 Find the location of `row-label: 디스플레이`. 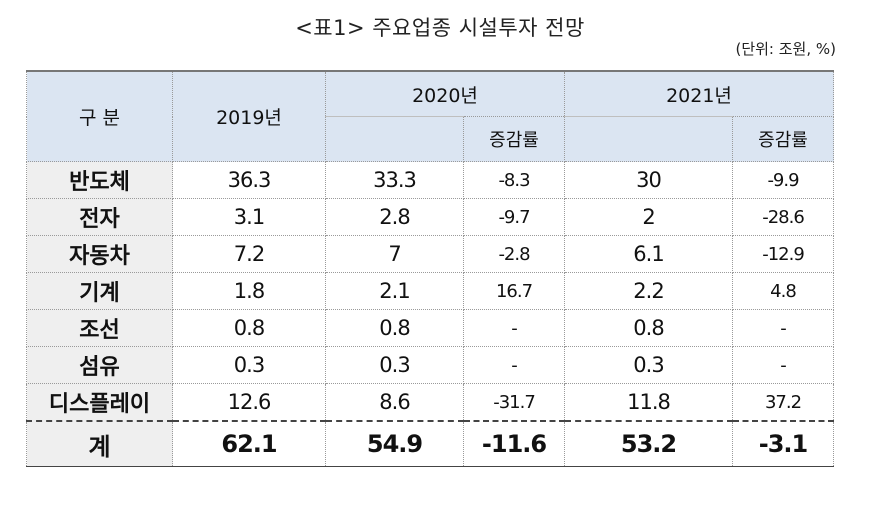

row-label: 디스플레이 is located at coordinates (99, 402).